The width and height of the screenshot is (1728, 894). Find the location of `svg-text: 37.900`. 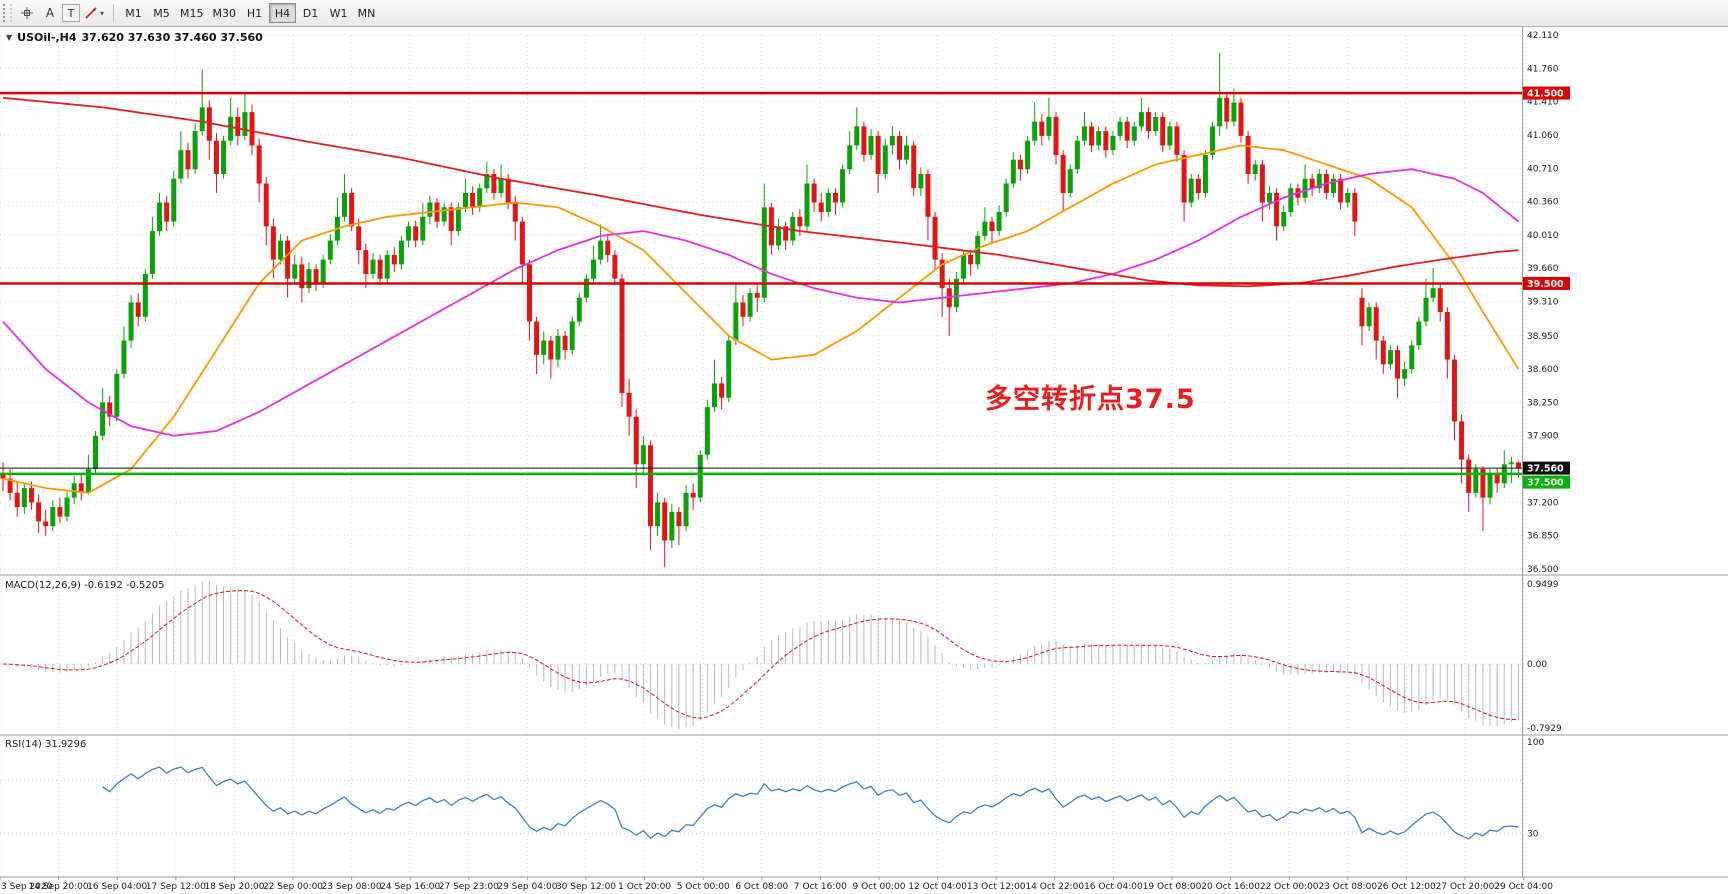

svg-text: 37.900 is located at coordinates (1543, 437).